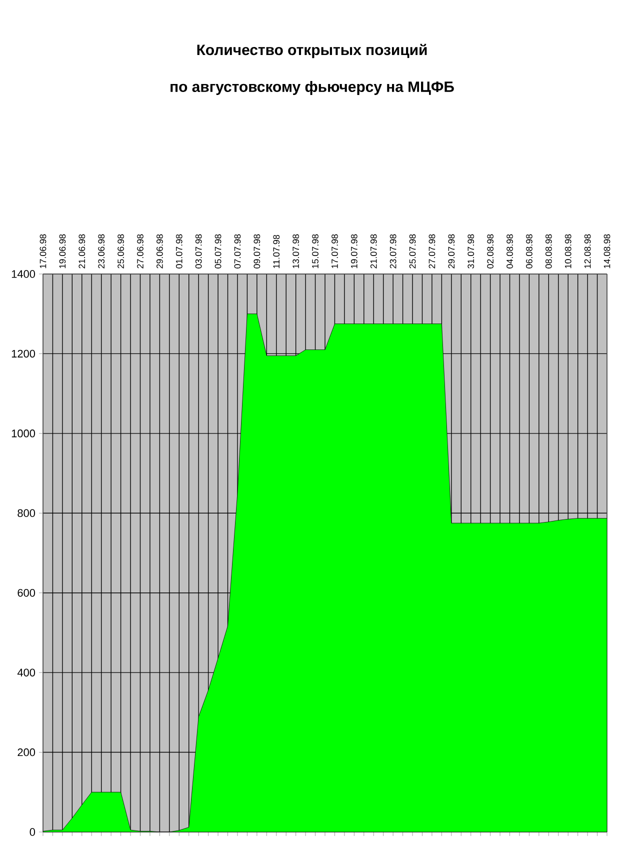 This screenshot has width=624, height=864. I want to click on x-tick-label: 15.07.98, so click(315, 251).